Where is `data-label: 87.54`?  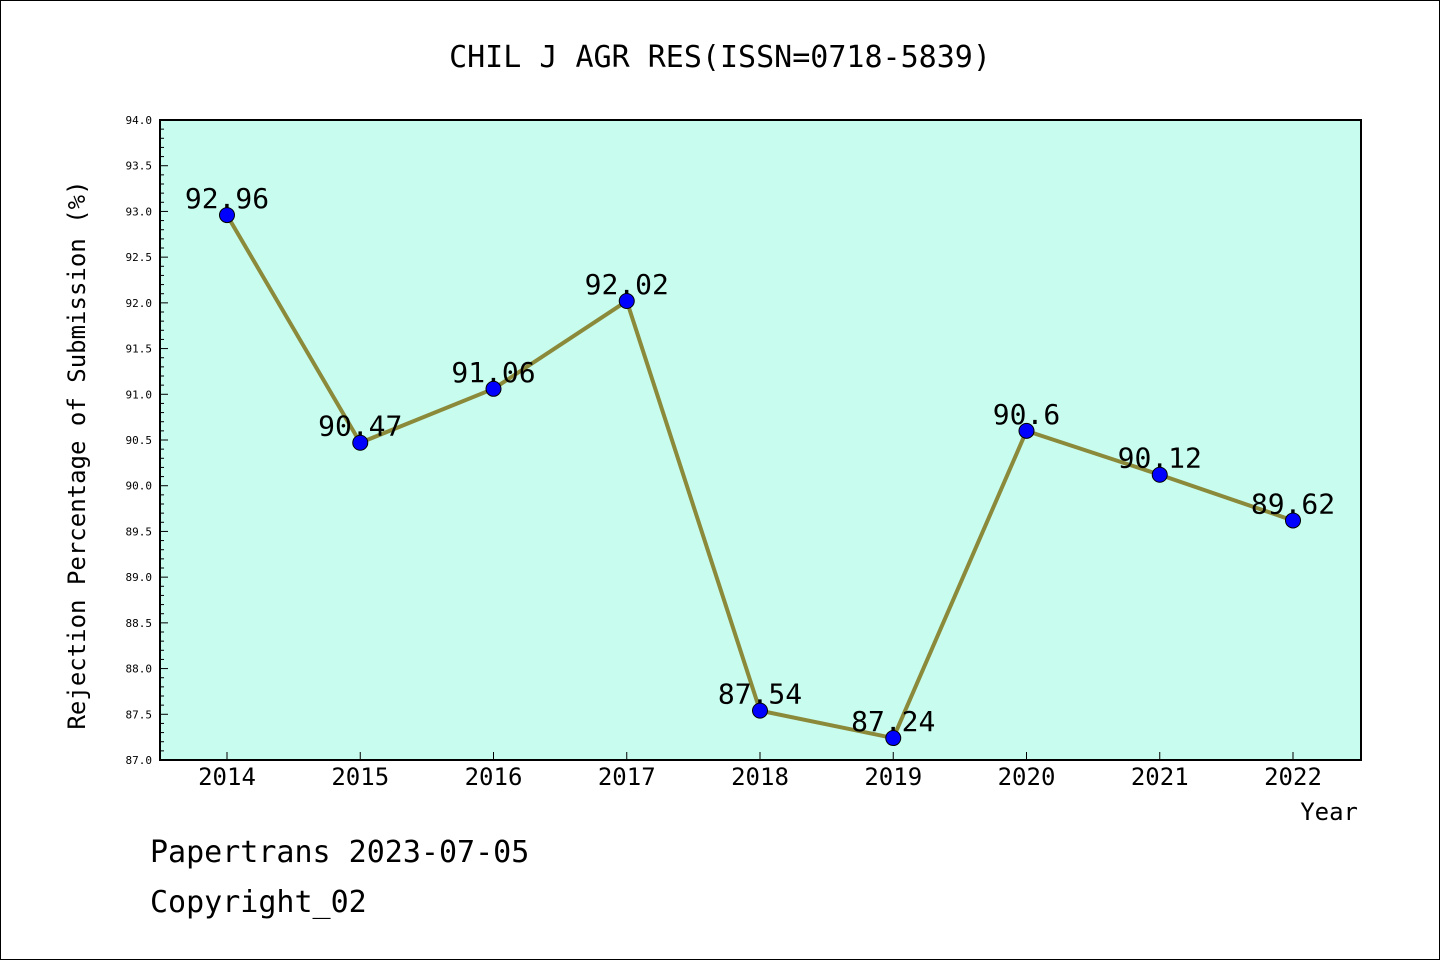
data-label: 87.54 is located at coordinates (760, 694).